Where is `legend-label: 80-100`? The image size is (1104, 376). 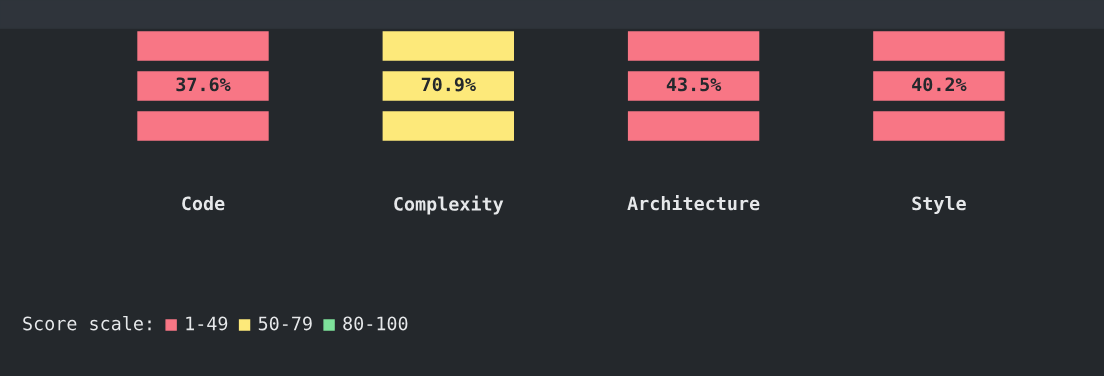
legend-label: 80-100 is located at coordinates (375, 323).